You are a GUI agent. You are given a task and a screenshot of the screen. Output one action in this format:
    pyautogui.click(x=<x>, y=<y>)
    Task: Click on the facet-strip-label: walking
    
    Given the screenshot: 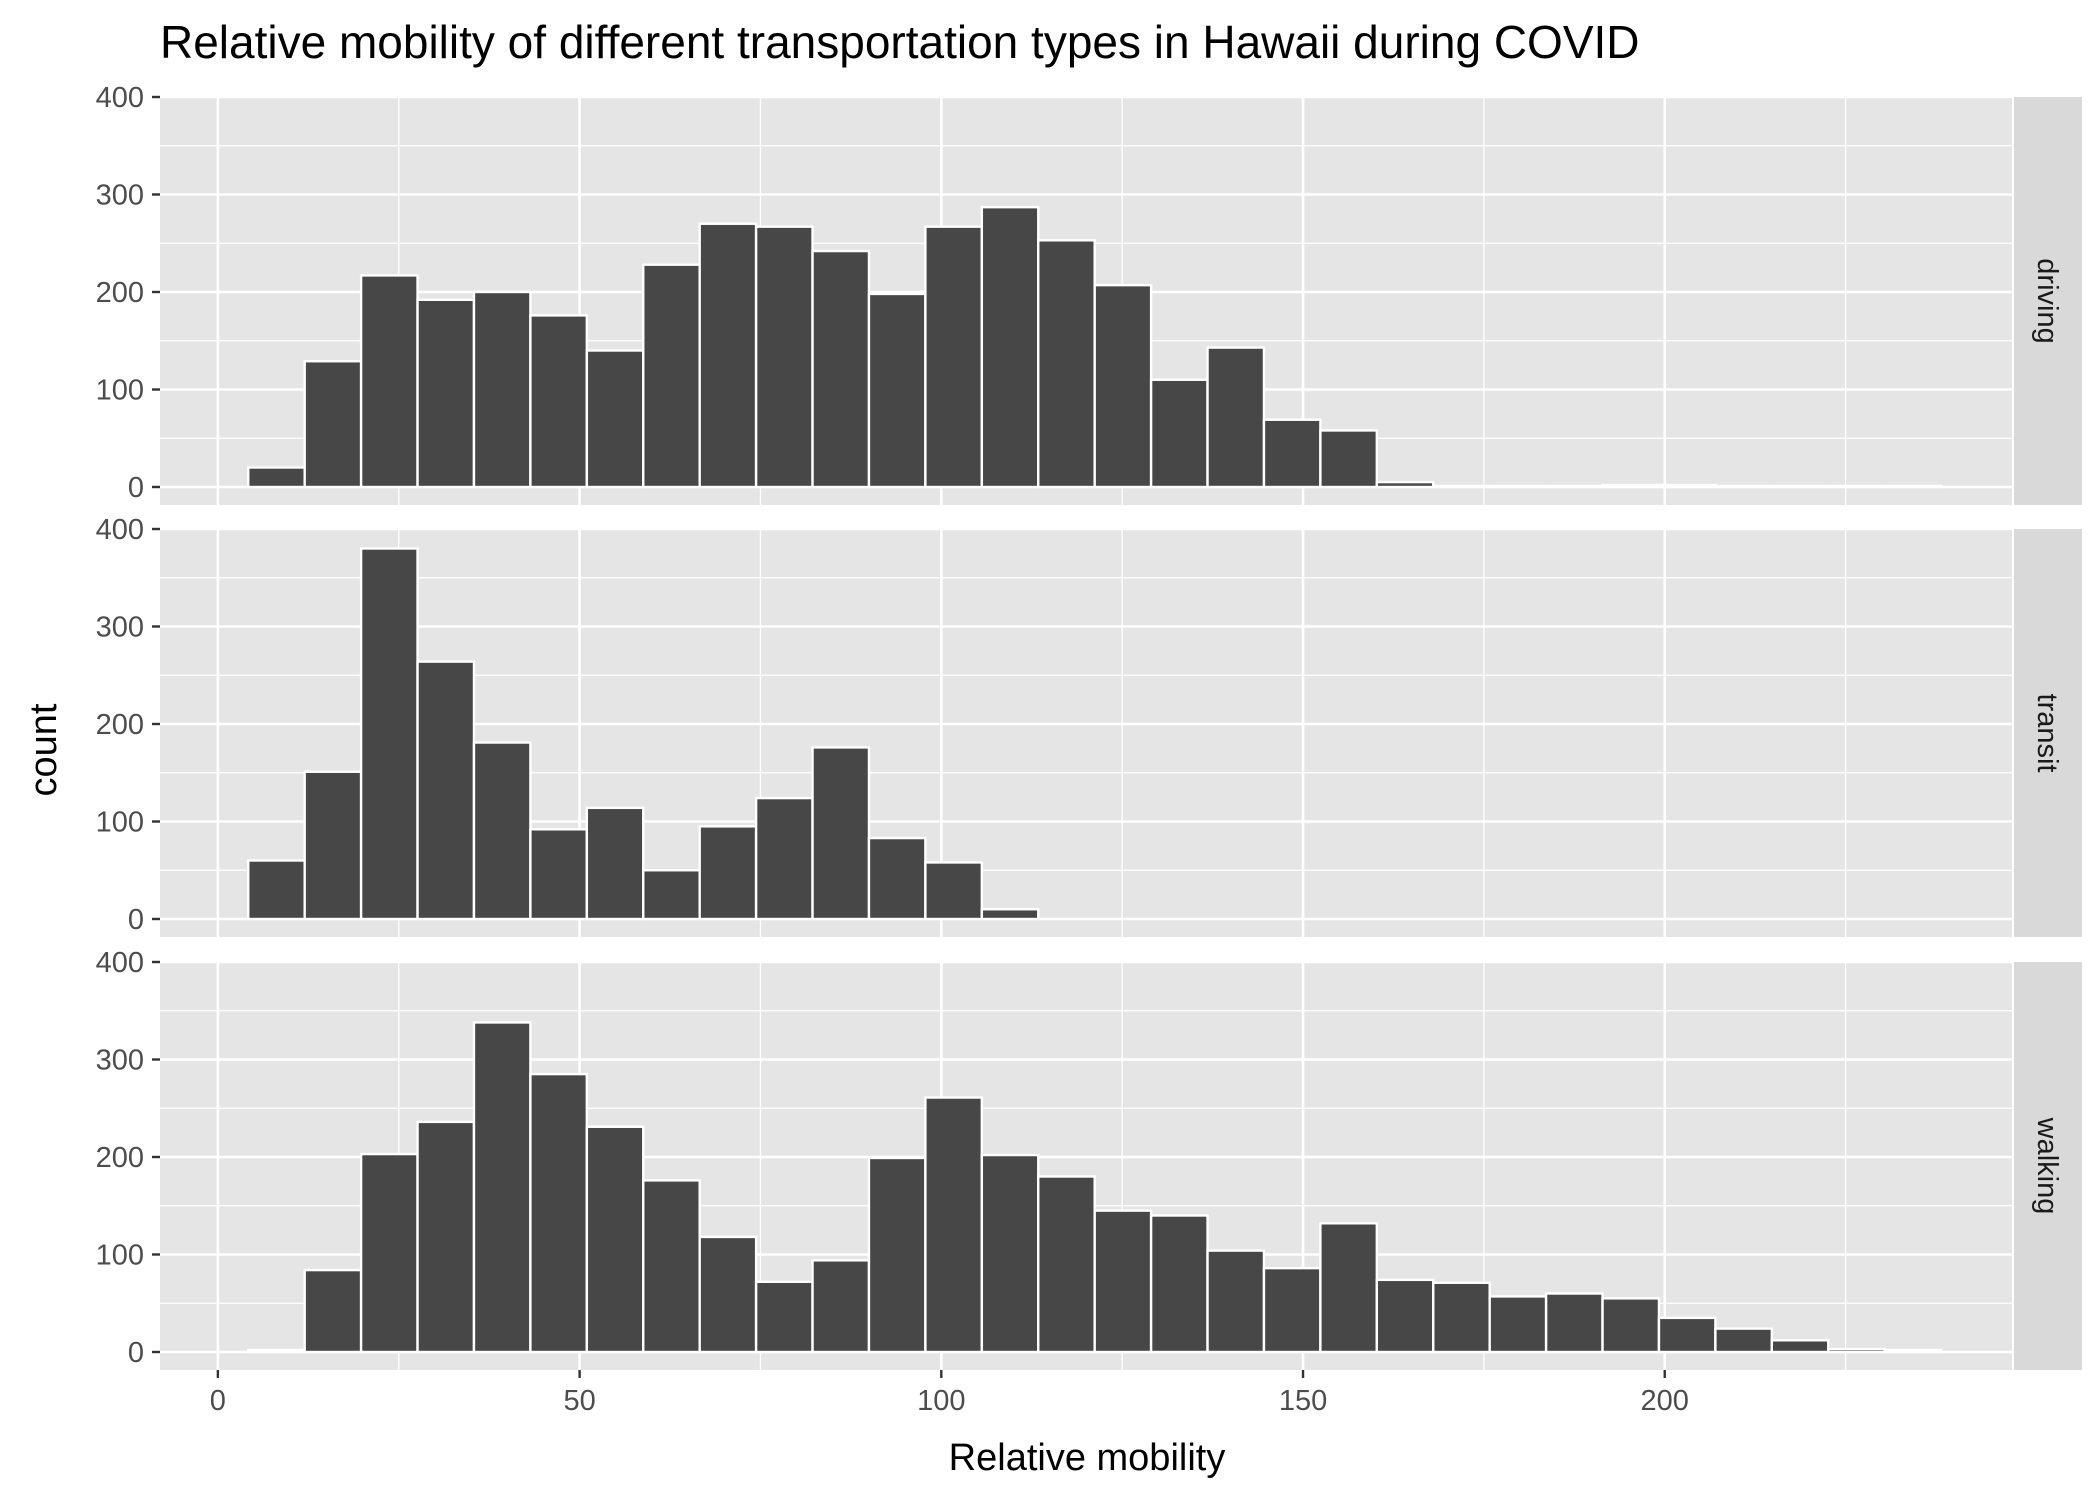 What is the action you would take?
    pyautogui.click(x=2047, y=1166)
    